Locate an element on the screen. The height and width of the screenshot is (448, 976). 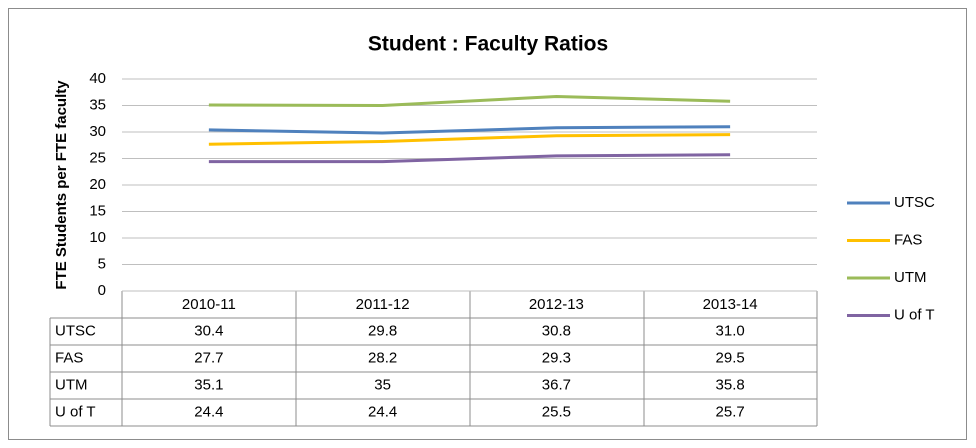
table-row-label: UTSC is located at coordinates (75, 330).